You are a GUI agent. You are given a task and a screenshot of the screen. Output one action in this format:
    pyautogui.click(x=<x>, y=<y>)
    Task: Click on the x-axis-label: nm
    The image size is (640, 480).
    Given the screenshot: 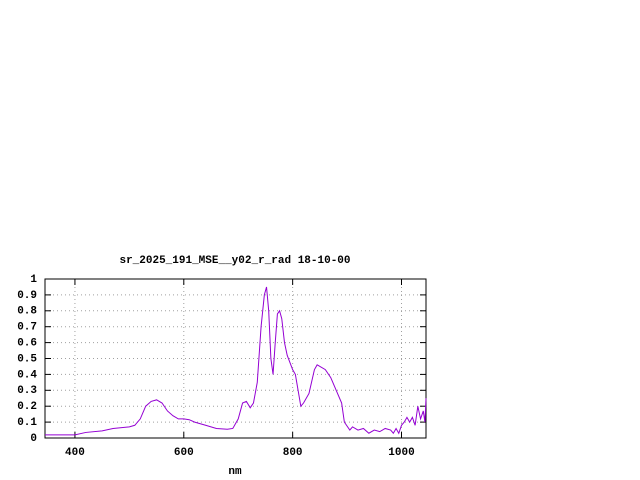 What is the action you would take?
    pyautogui.click(x=235, y=472)
    